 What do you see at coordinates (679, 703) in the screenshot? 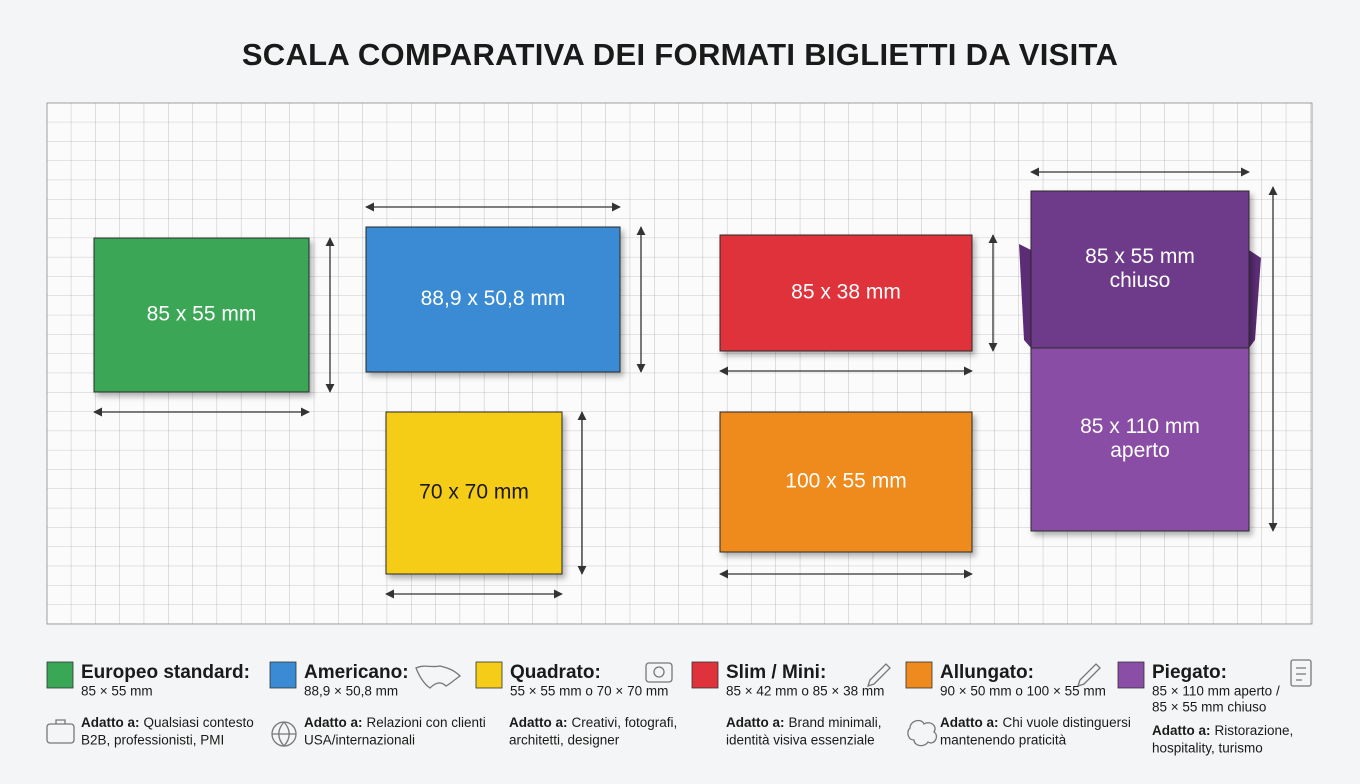
I see `icons` at bounding box center [679, 703].